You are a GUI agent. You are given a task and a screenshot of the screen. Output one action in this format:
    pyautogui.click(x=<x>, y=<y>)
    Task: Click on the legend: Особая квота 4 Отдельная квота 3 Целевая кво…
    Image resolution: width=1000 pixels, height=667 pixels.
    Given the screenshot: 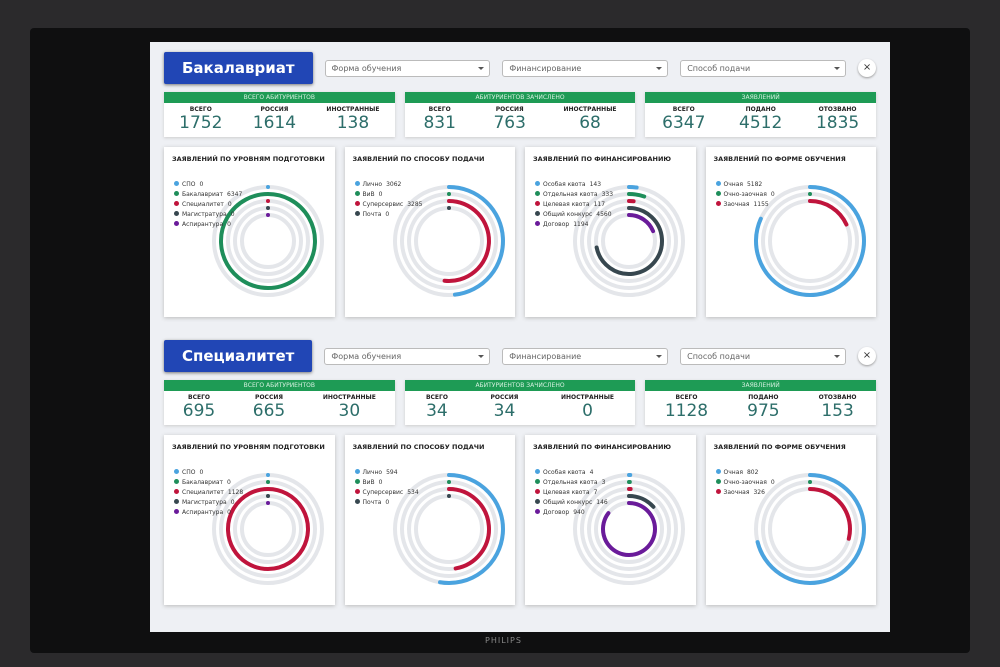 What is the action you would take?
    pyautogui.click(x=571, y=494)
    